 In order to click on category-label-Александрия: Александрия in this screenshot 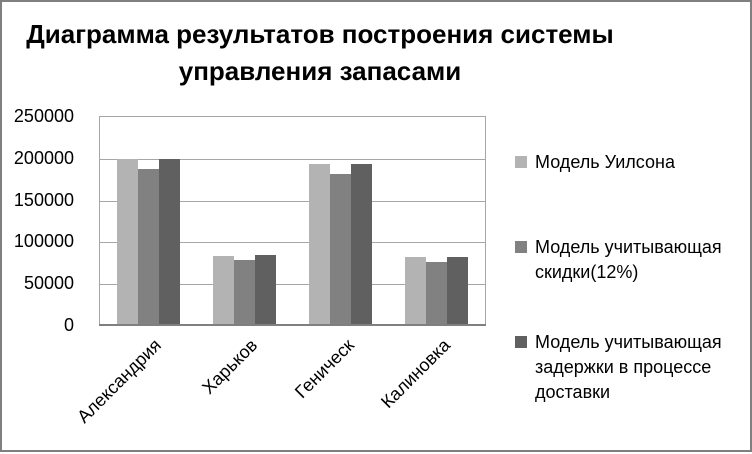, I will do `click(119, 381)`.